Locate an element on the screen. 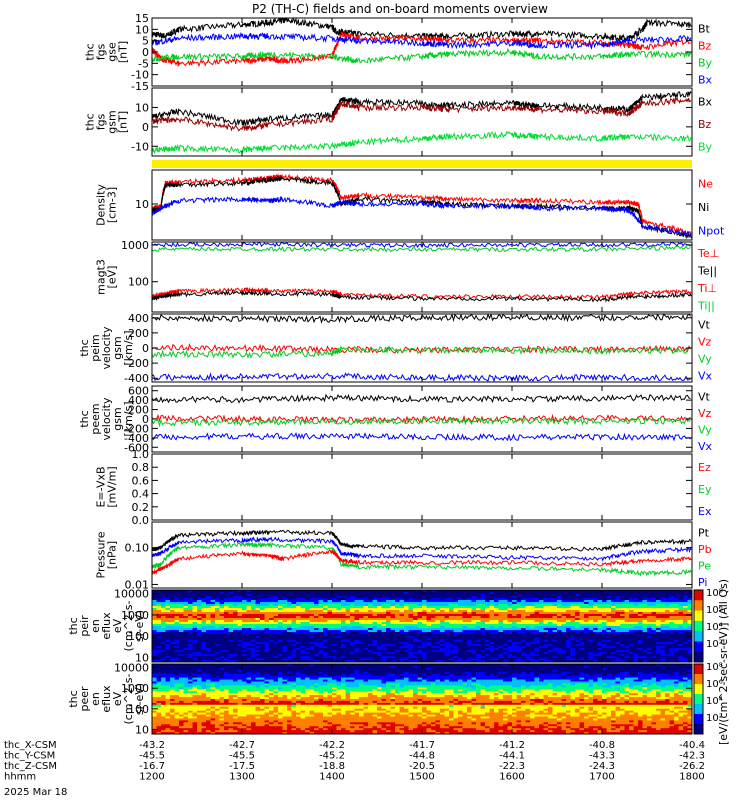 The height and width of the screenshot is (800, 750). xaxis-value: -42.2 is located at coordinates (332, 745).